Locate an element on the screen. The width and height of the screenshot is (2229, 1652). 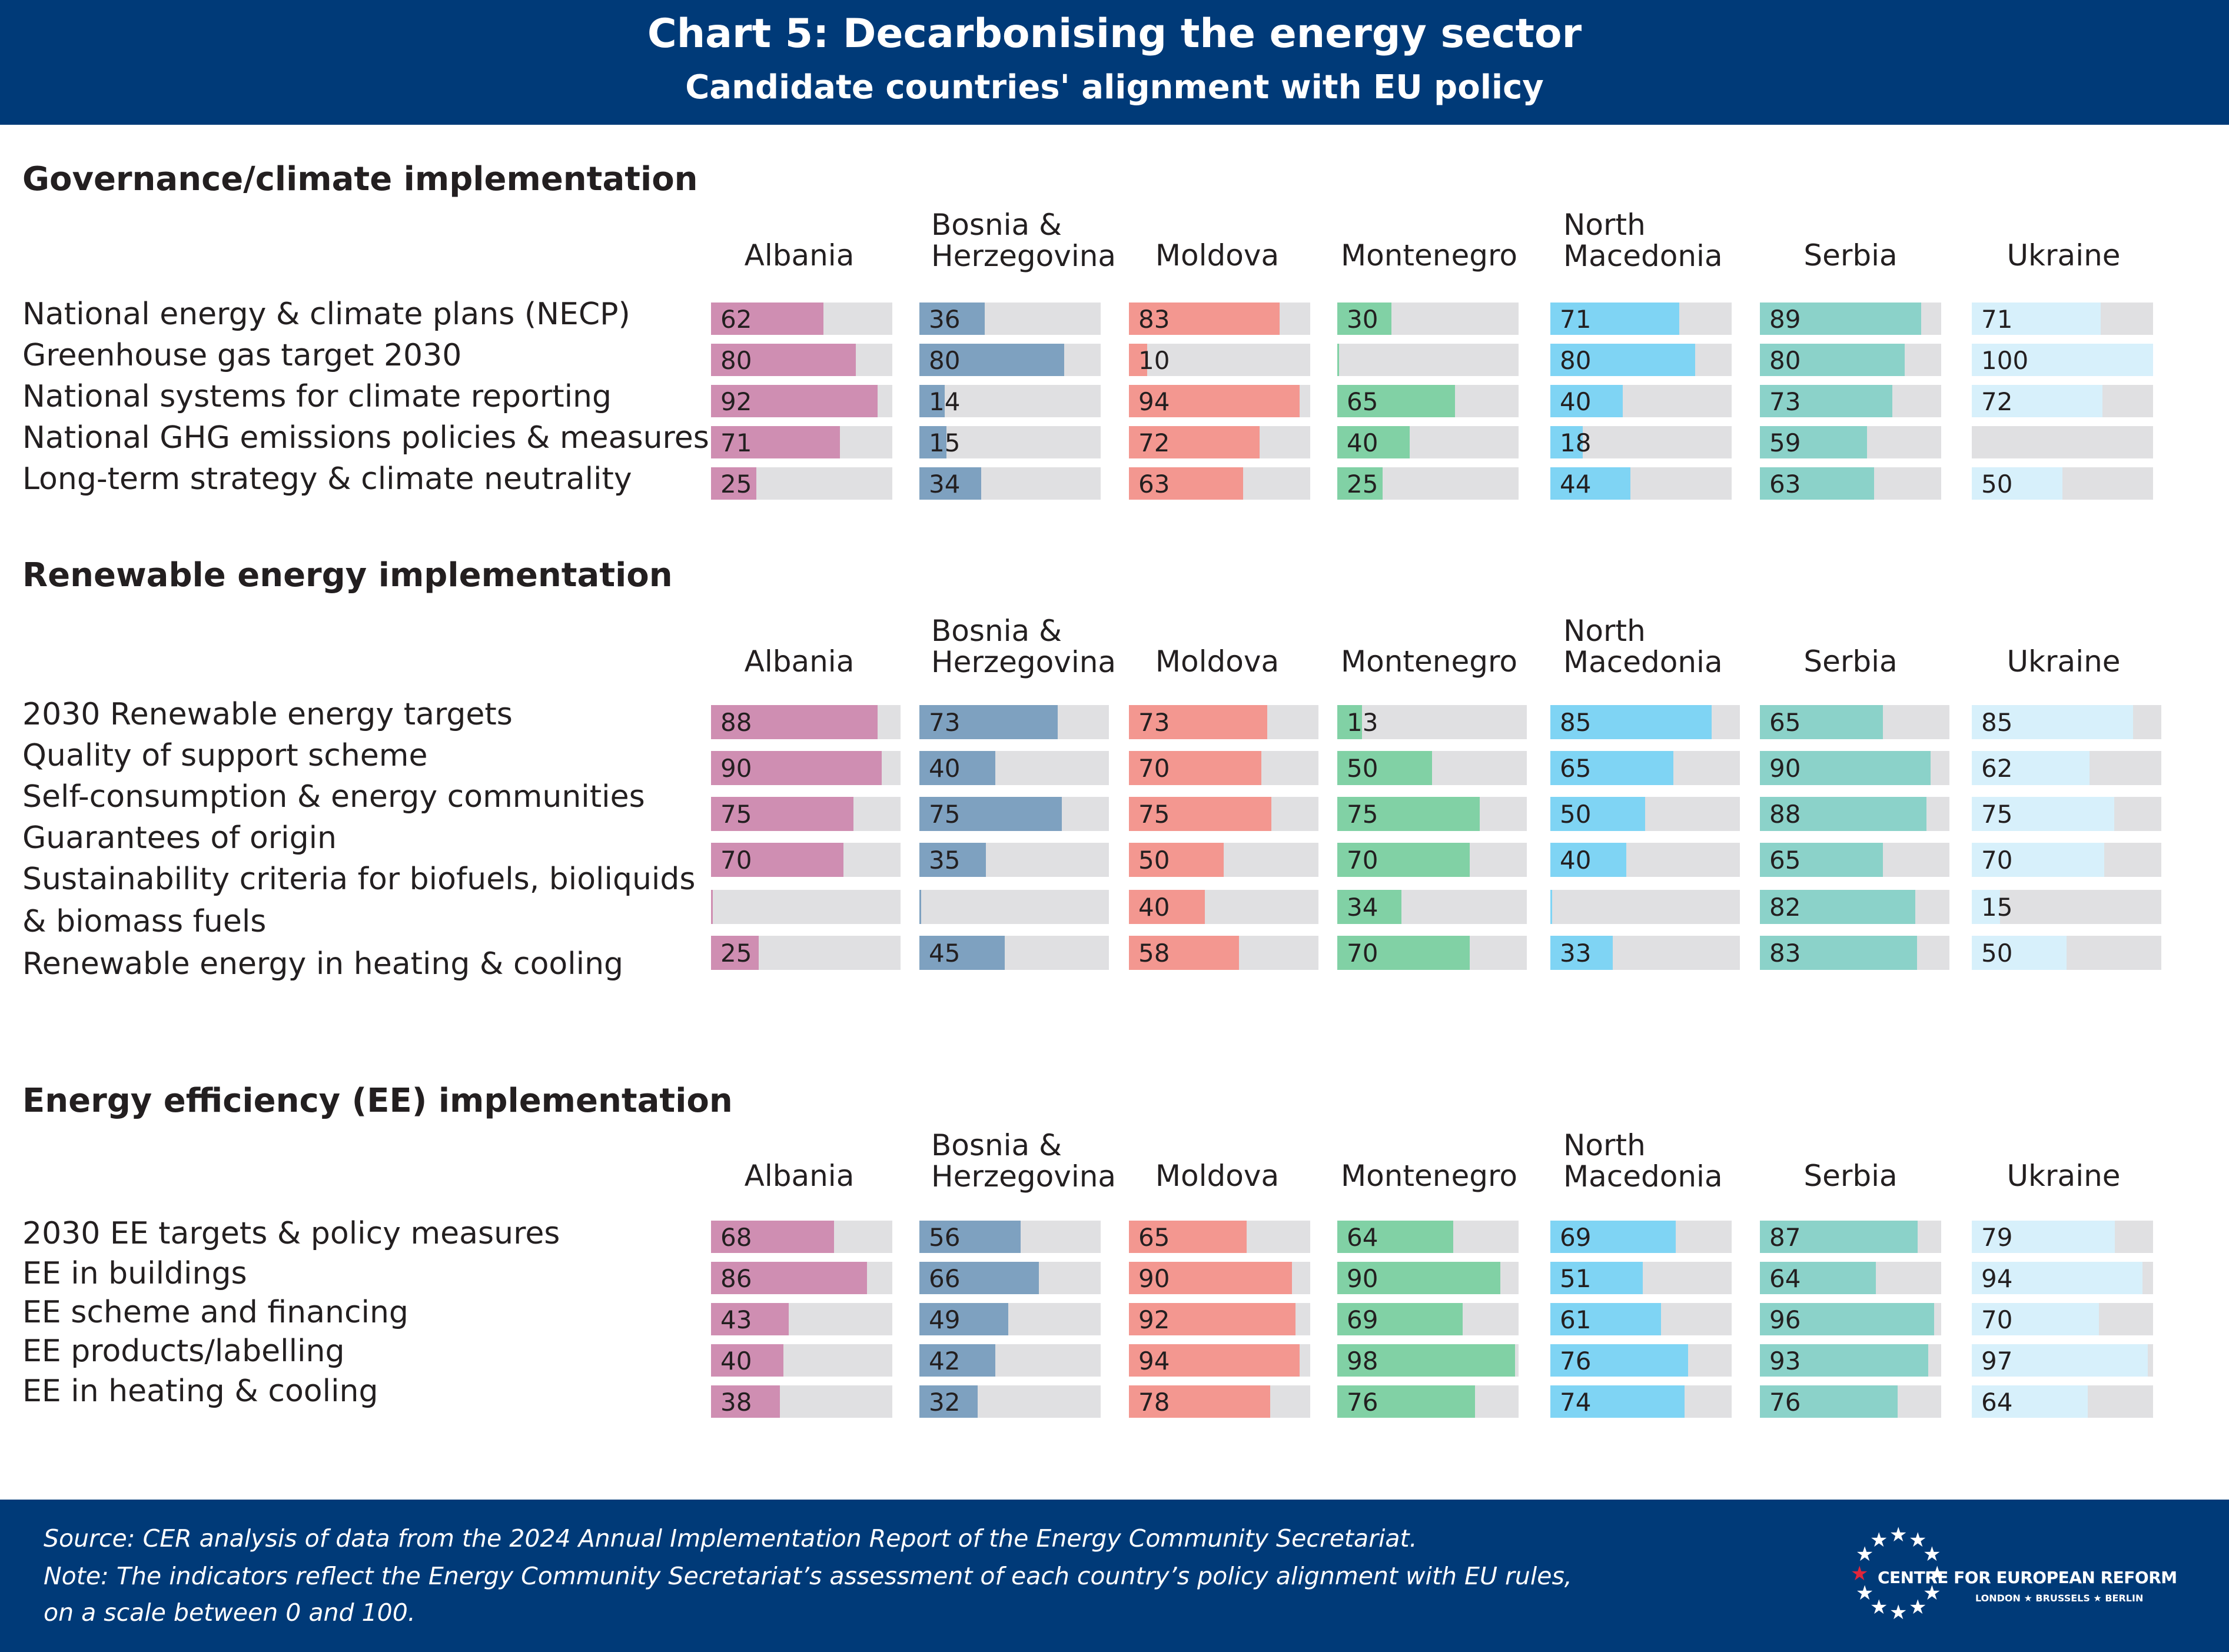
bar-track: 59 is located at coordinates (1850, 442).